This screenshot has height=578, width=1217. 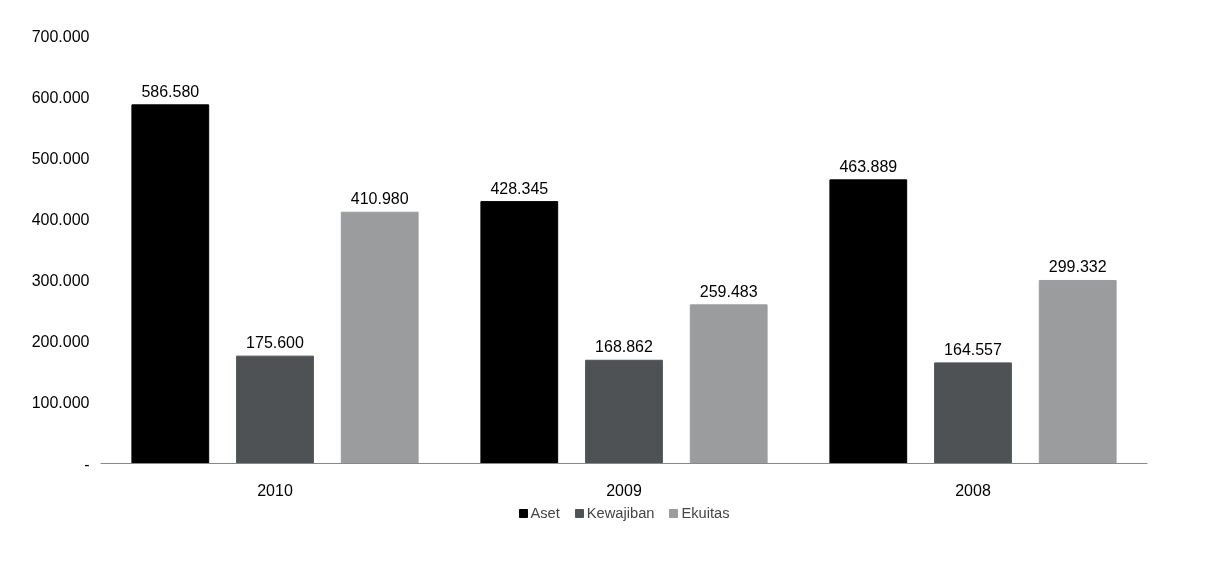 What do you see at coordinates (973, 490) in the screenshot?
I see `x-tick-label: 2008` at bounding box center [973, 490].